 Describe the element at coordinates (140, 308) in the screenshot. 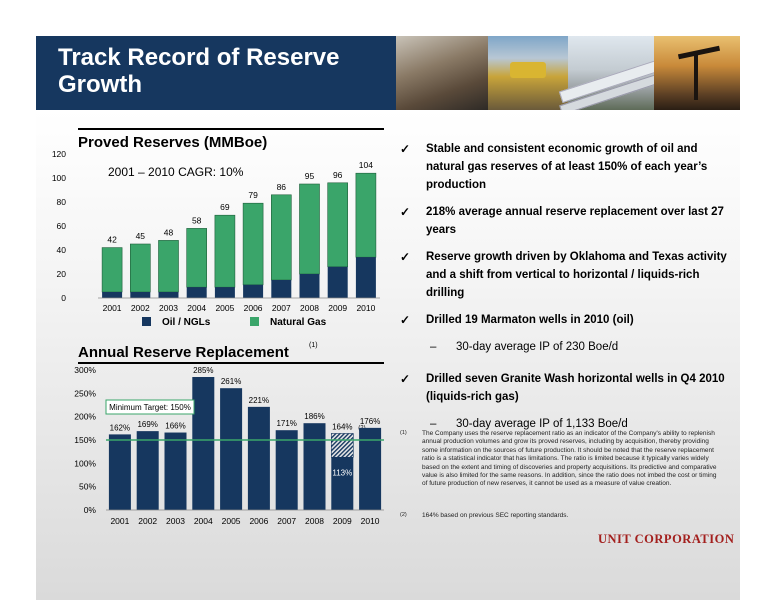

I see `x-tick-label: 2002` at that location.